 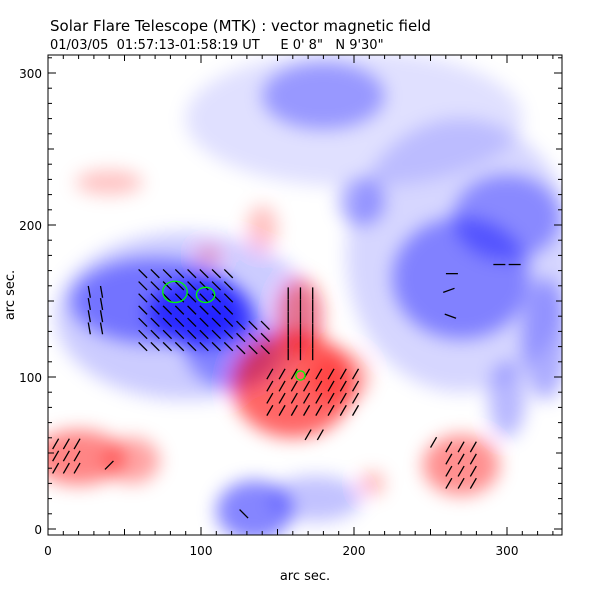 I want to click on contours, so click(x=234, y=330).